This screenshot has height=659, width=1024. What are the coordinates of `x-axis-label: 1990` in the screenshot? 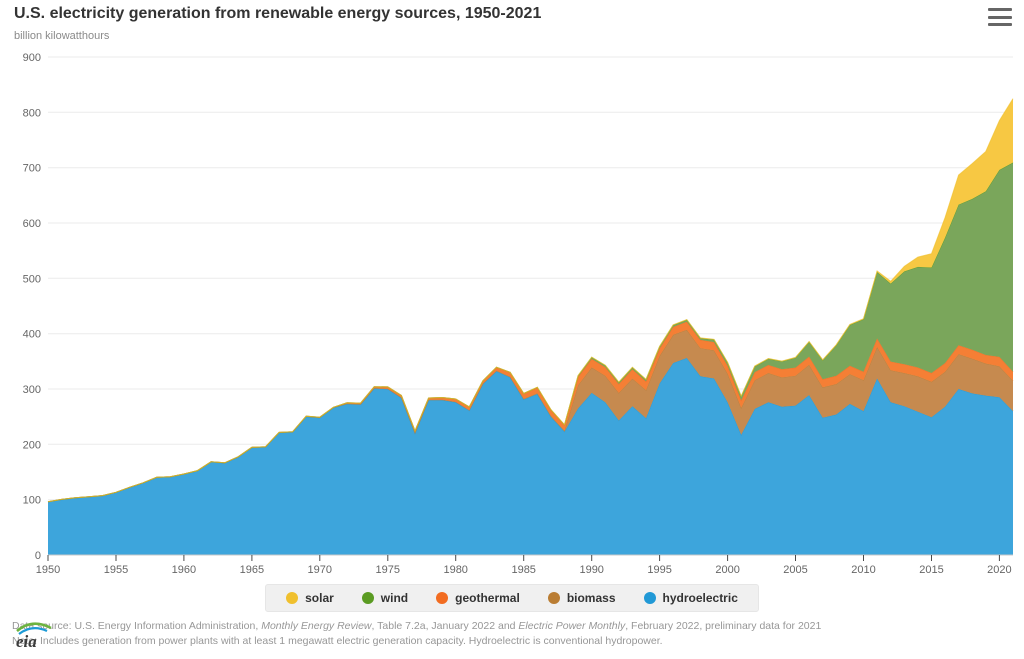 It's located at (591, 570).